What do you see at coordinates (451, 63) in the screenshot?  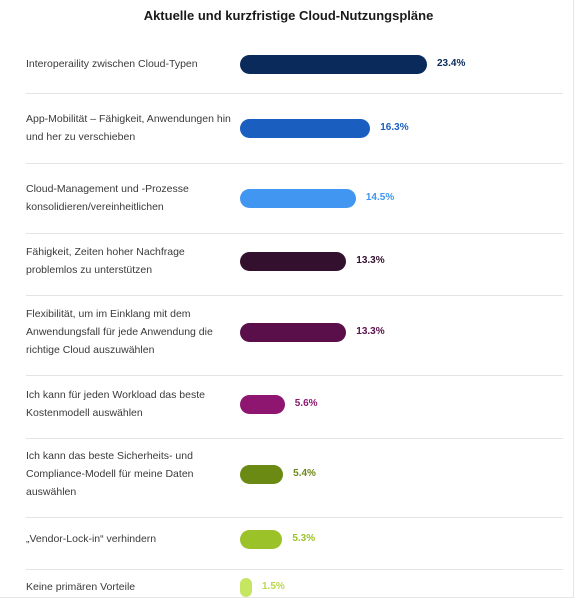 I see `value-label: 23.4%` at bounding box center [451, 63].